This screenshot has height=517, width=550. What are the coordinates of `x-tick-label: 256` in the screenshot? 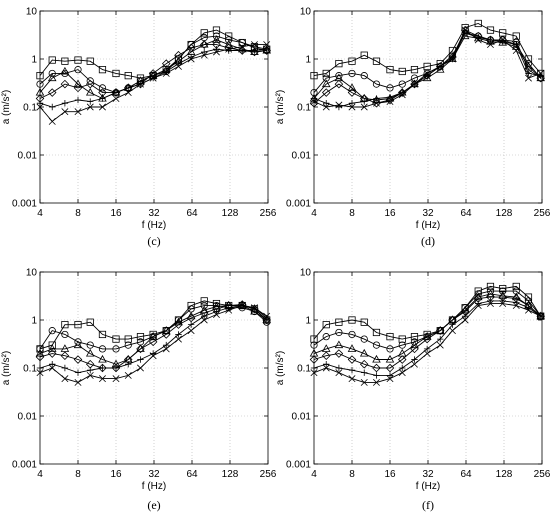 It's located at (542, 213).